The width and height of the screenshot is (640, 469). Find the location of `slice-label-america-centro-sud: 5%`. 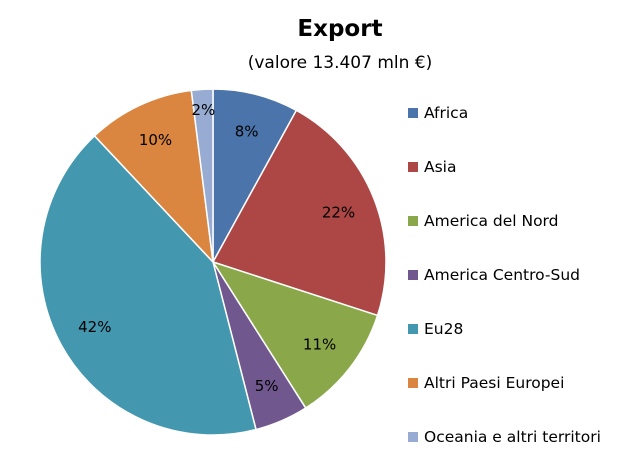

slice-label-america-centro-sud: 5% is located at coordinates (267, 386).